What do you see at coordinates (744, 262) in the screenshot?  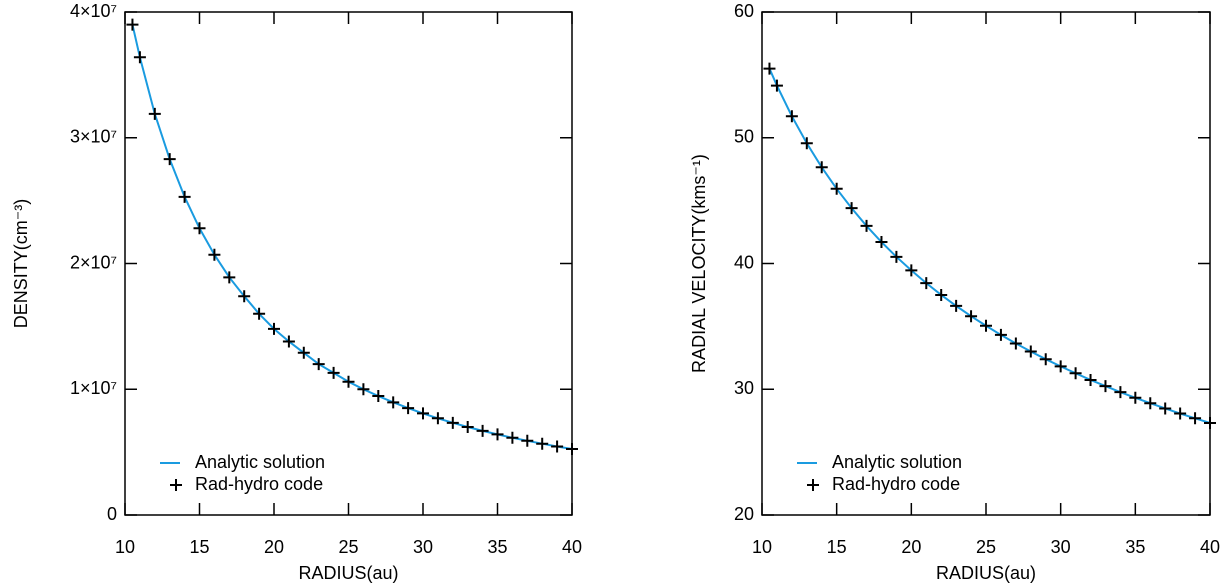 I see `y-tick-label: 40` at bounding box center [744, 262].